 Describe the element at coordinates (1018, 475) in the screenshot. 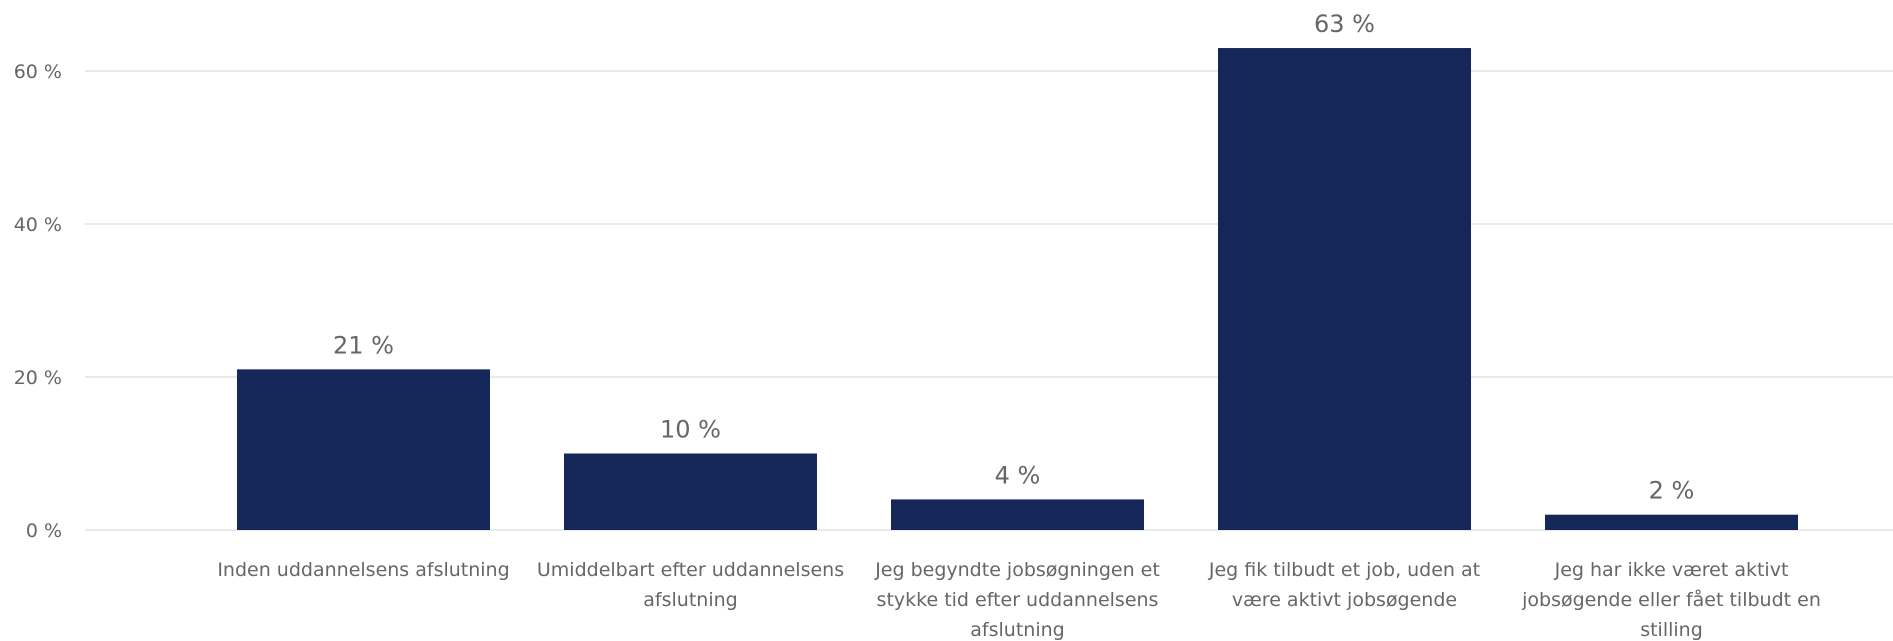

I see `data-label: 4 %` at that location.